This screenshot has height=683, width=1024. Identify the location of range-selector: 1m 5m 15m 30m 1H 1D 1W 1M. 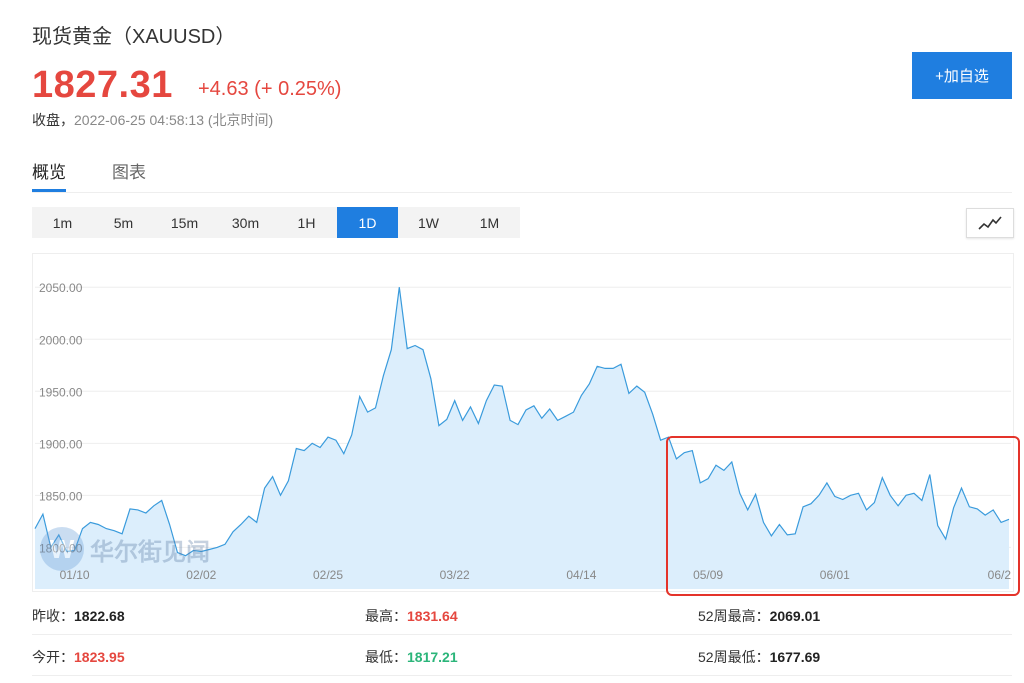
(276, 222).